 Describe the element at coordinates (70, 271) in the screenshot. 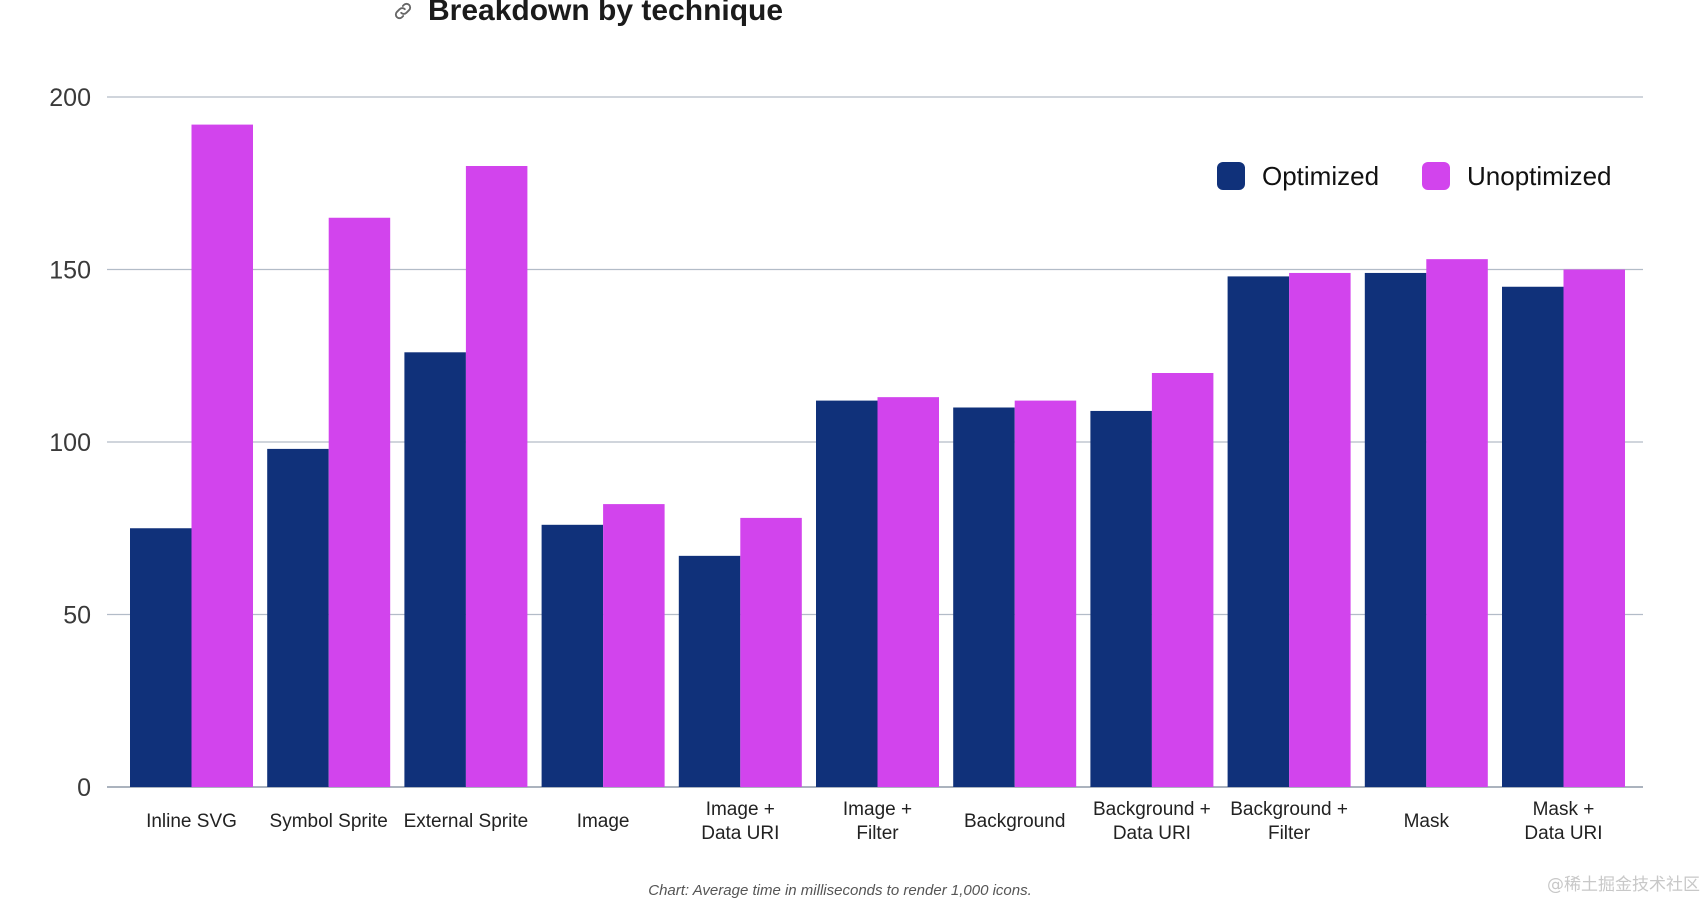

I see `y-tick-label: 150` at that location.